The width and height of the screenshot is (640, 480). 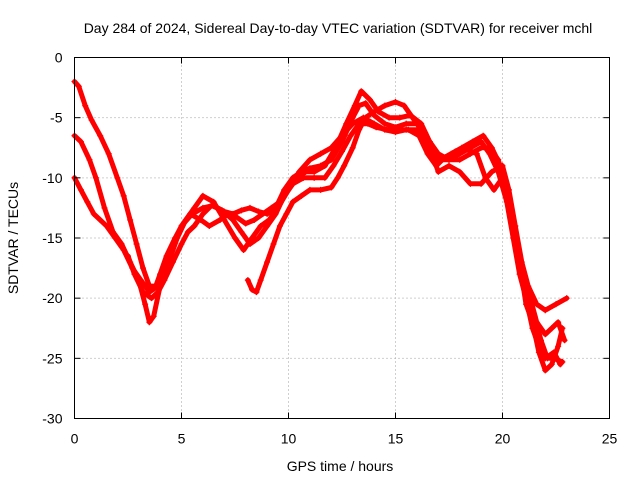 What do you see at coordinates (59, 58) in the screenshot?
I see `y-tick-label: 0` at bounding box center [59, 58].